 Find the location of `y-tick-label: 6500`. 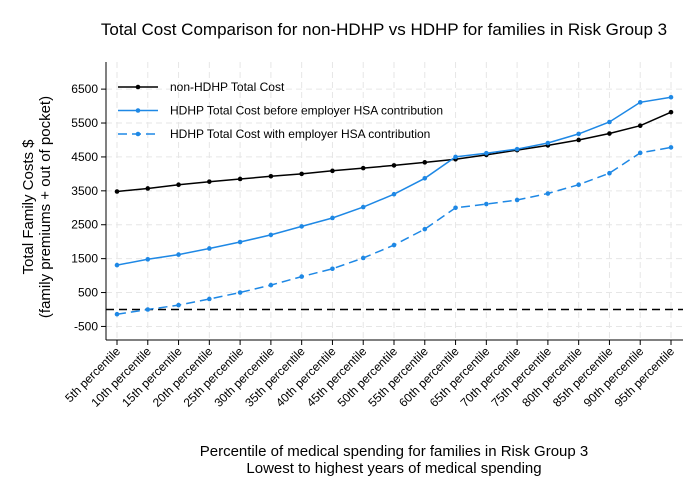

y-tick-label: 6500 is located at coordinates (84, 89).